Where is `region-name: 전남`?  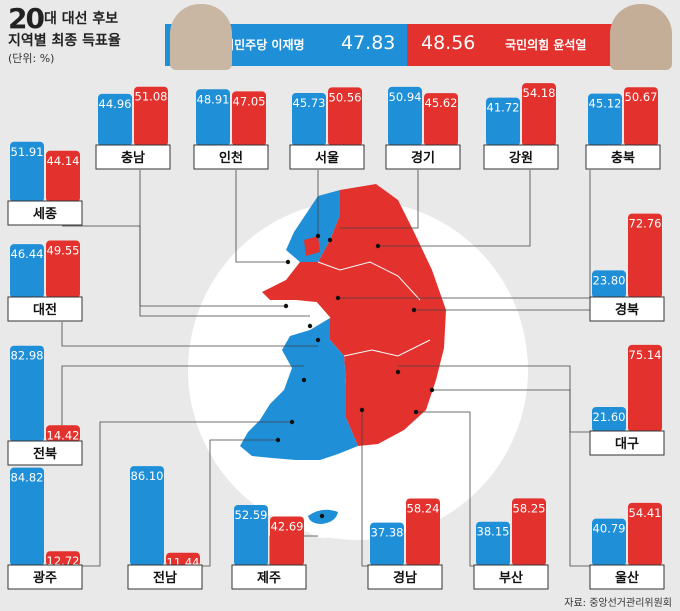 region-name: 전남 is located at coordinates (165, 578).